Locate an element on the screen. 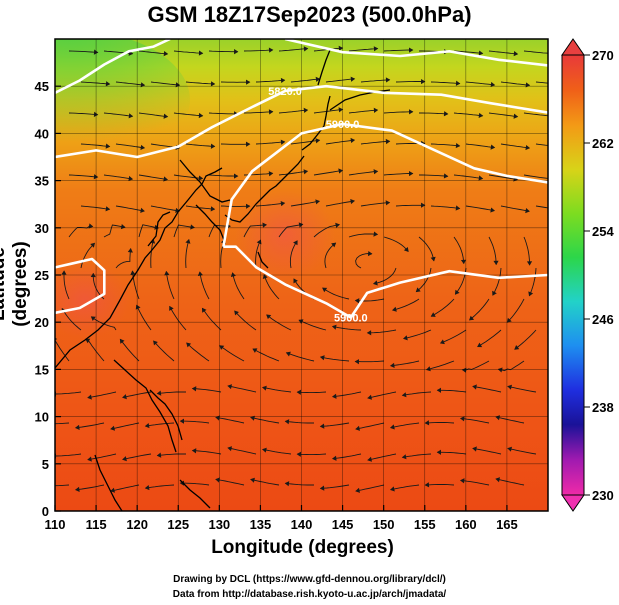 The height and width of the screenshot is (605, 619). contour-label: 5820.0 is located at coordinates (285, 92).